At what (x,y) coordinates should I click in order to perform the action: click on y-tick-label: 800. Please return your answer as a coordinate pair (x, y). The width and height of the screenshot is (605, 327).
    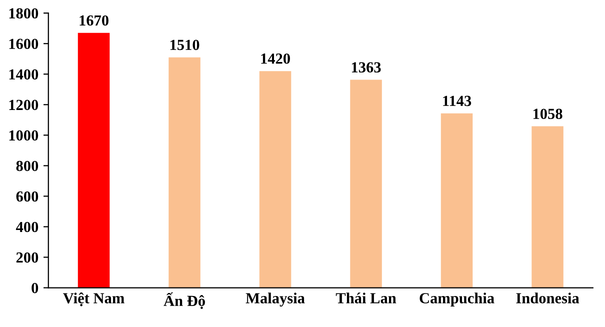
    Looking at the image, I should click on (27, 166).